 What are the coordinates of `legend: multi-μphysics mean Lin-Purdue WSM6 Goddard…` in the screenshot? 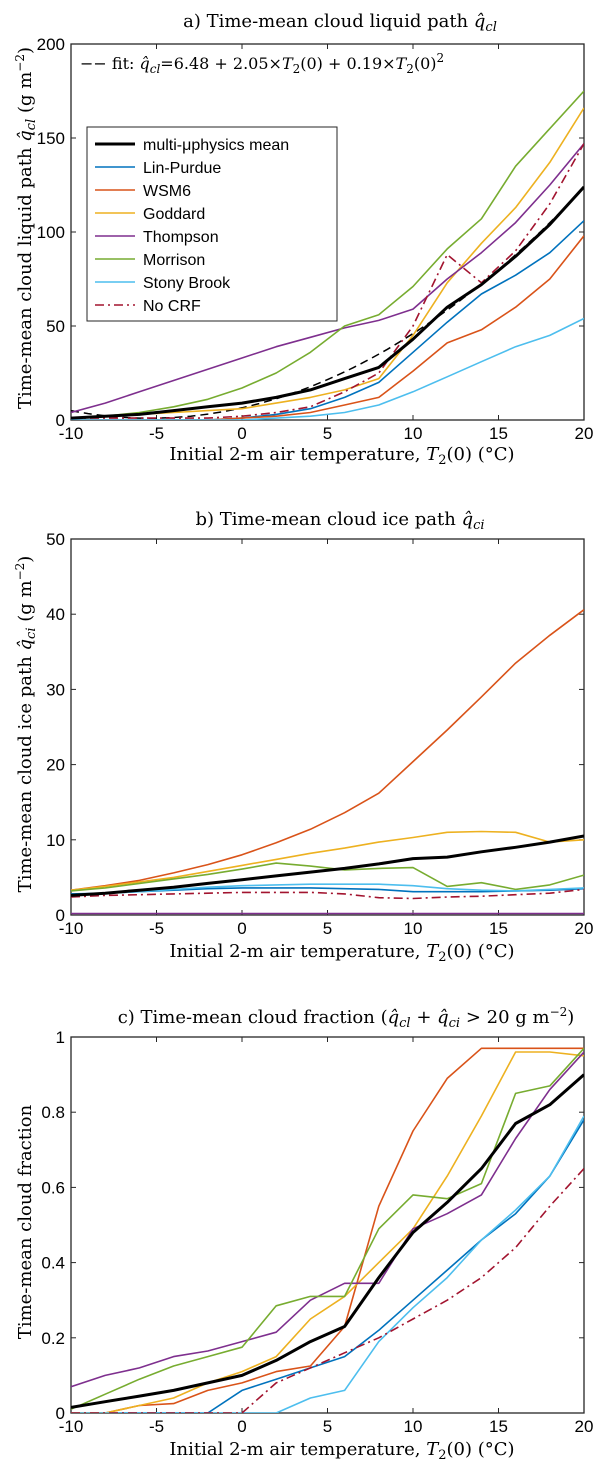 It's located at (212, 224).